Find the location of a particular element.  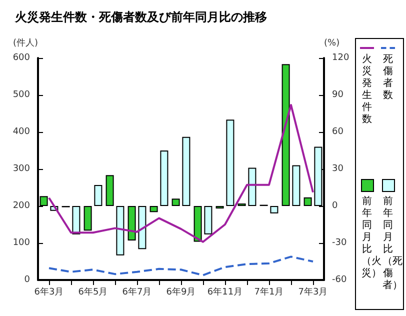

y-tick-label: 100 is located at coordinates (21, 243).